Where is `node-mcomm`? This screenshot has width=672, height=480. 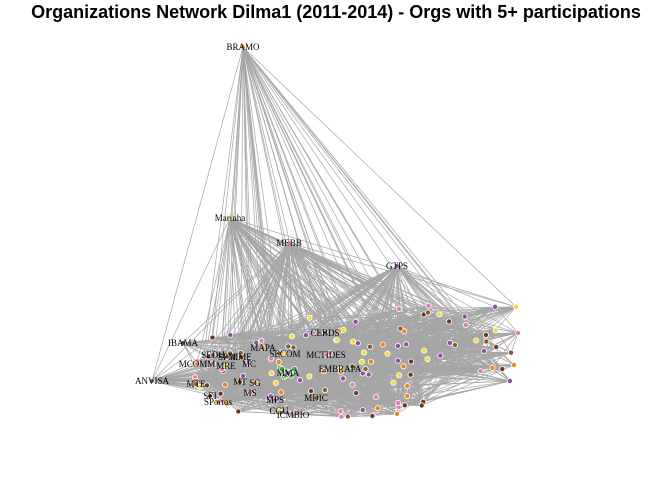
node-mcomm is located at coordinates (197, 364).